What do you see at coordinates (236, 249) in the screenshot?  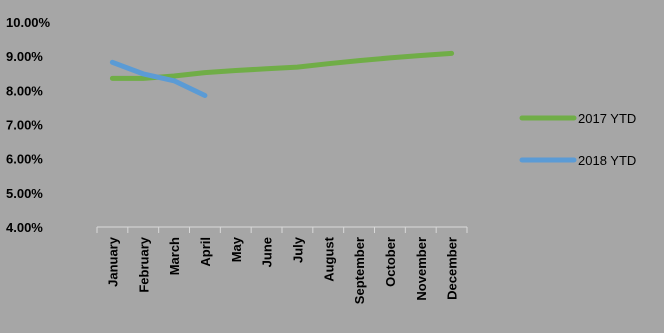 I see `x-tick-label: May` at bounding box center [236, 249].